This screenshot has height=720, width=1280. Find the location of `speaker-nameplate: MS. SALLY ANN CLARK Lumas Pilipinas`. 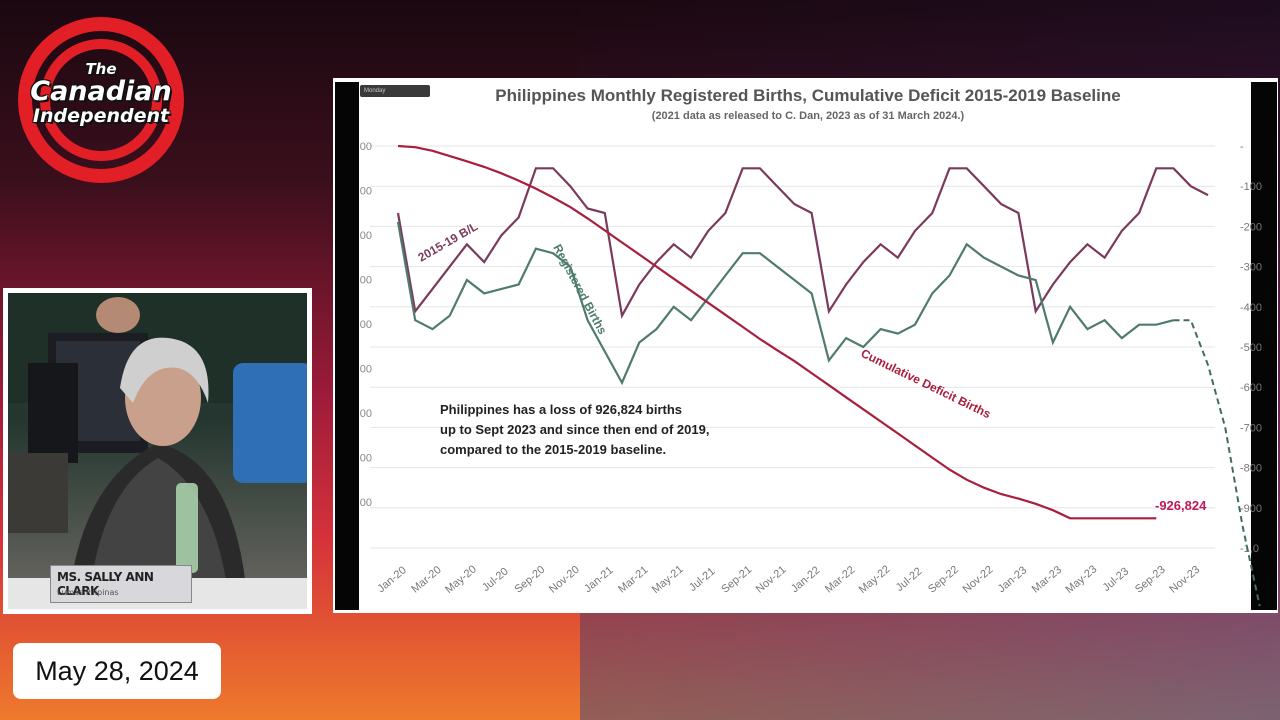

speaker-nameplate: MS. SALLY ANN CLARK Lumas Pilipinas is located at coordinates (121, 584).